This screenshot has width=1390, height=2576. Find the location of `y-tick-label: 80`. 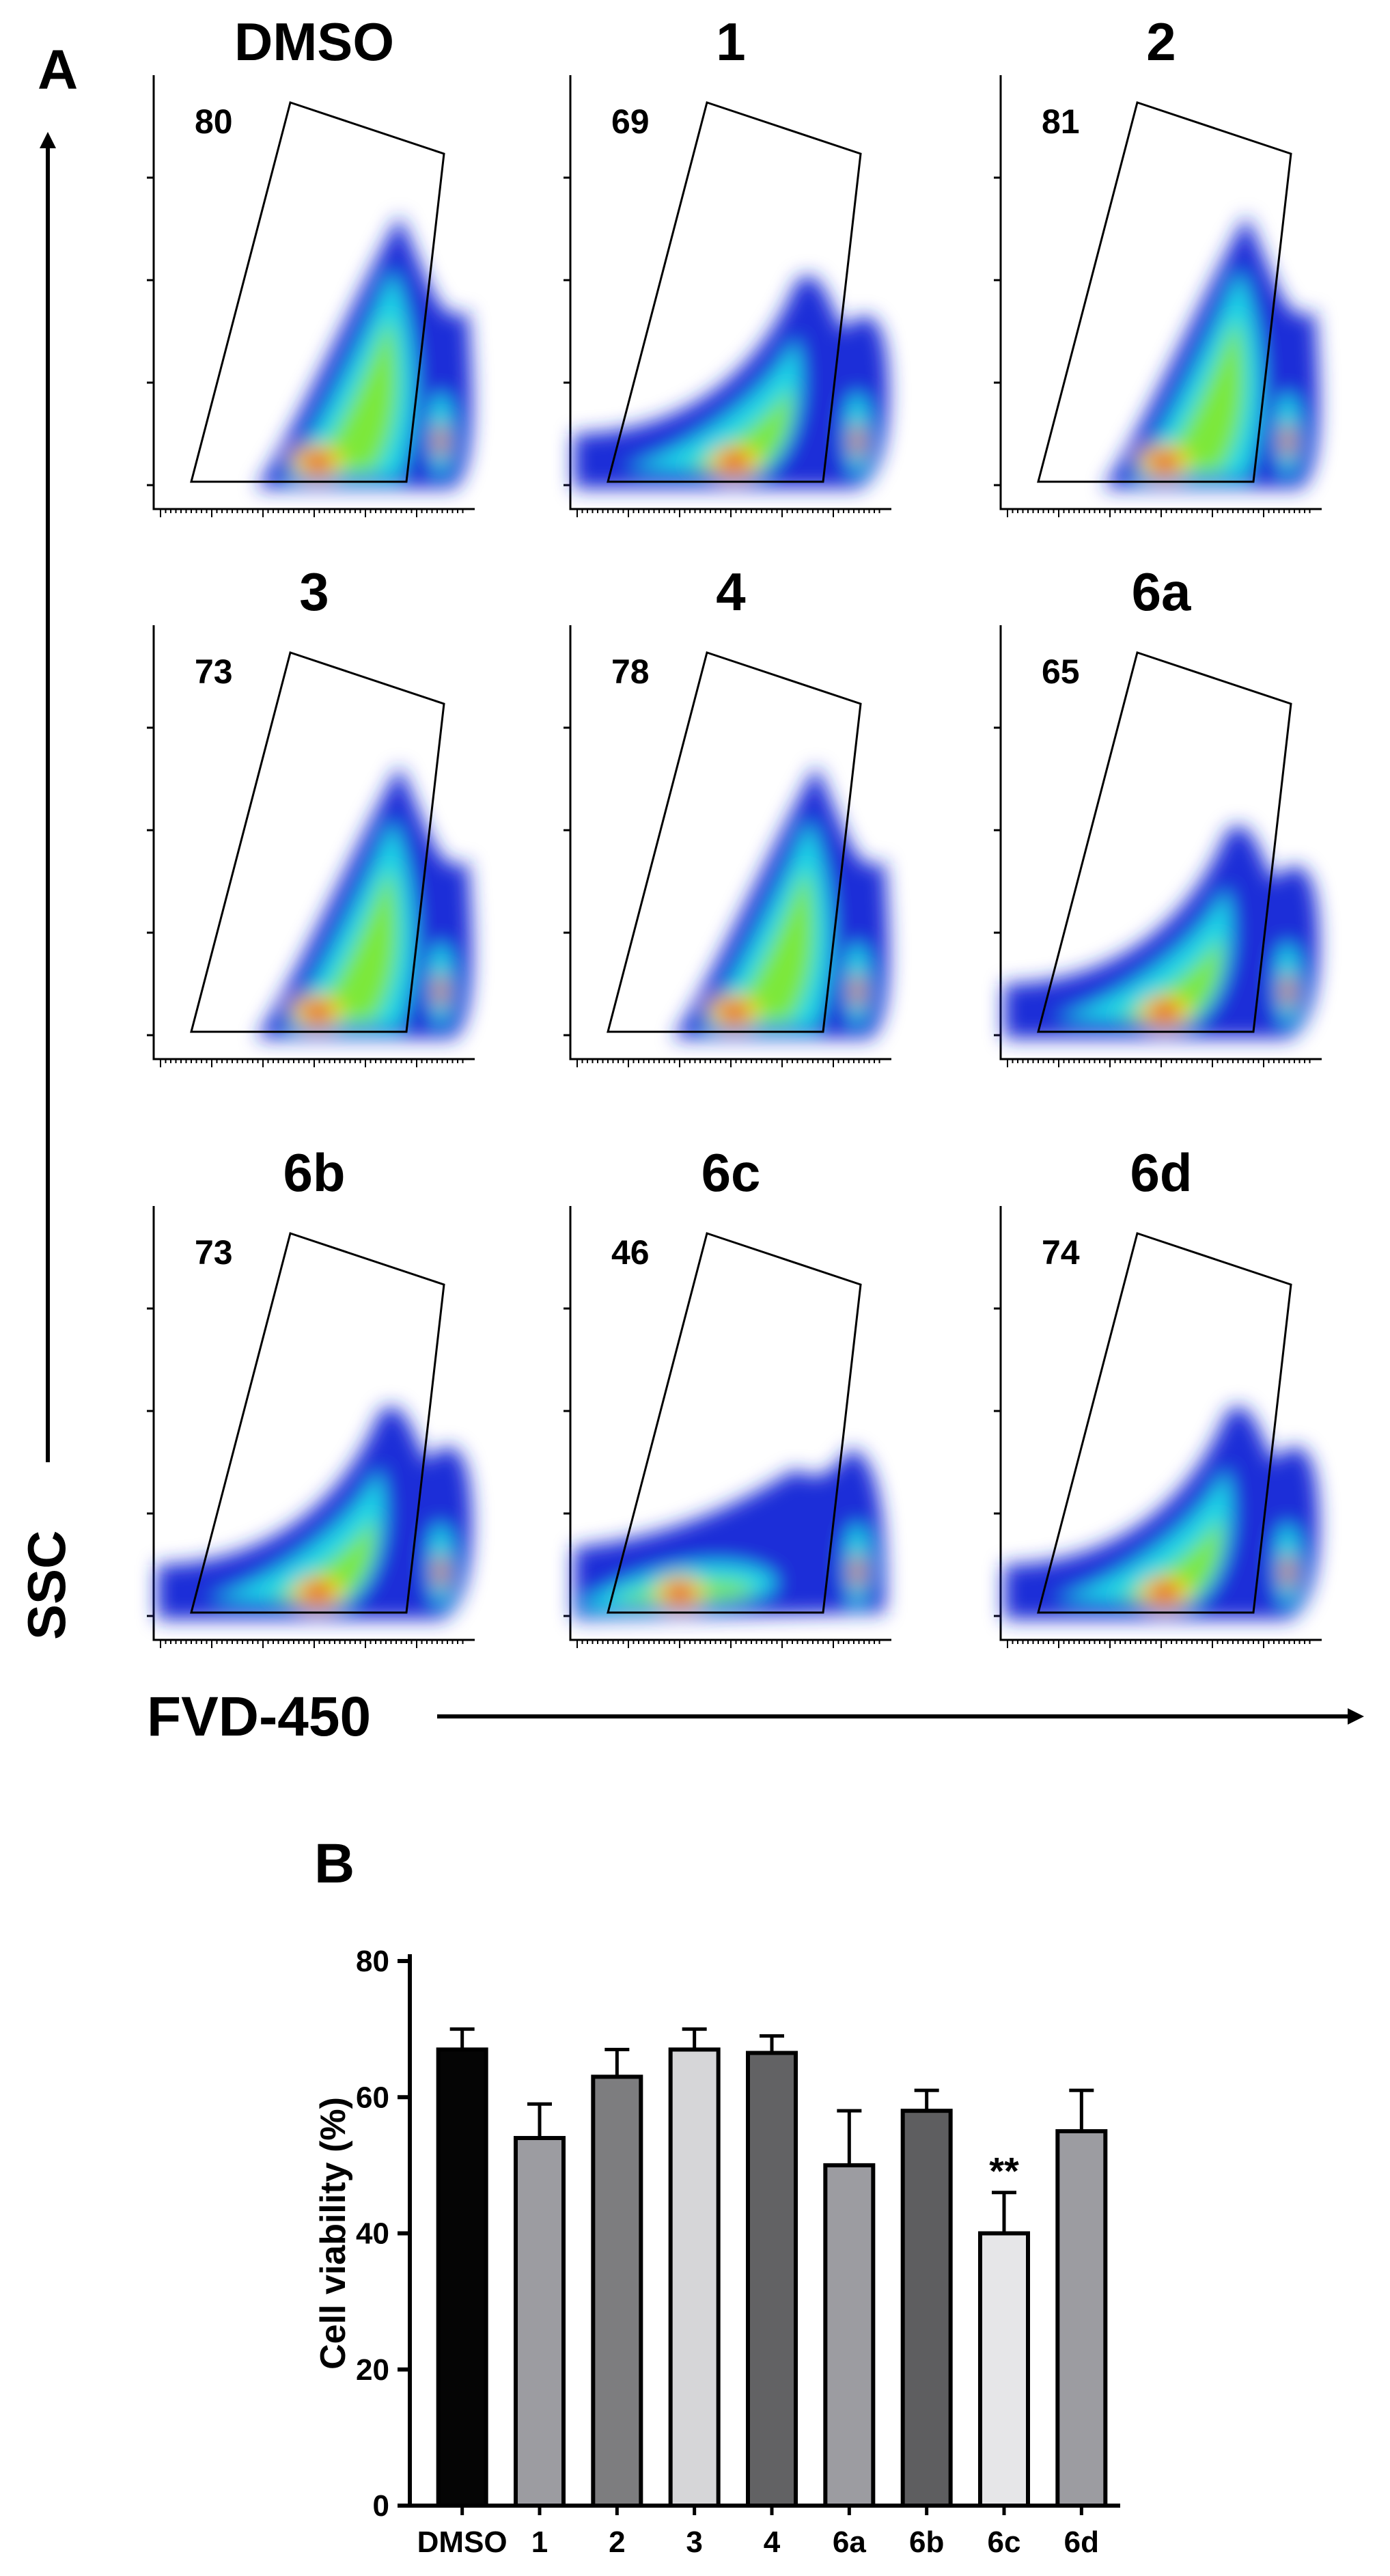

y-tick-label: 80 is located at coordinates (372, 1961).